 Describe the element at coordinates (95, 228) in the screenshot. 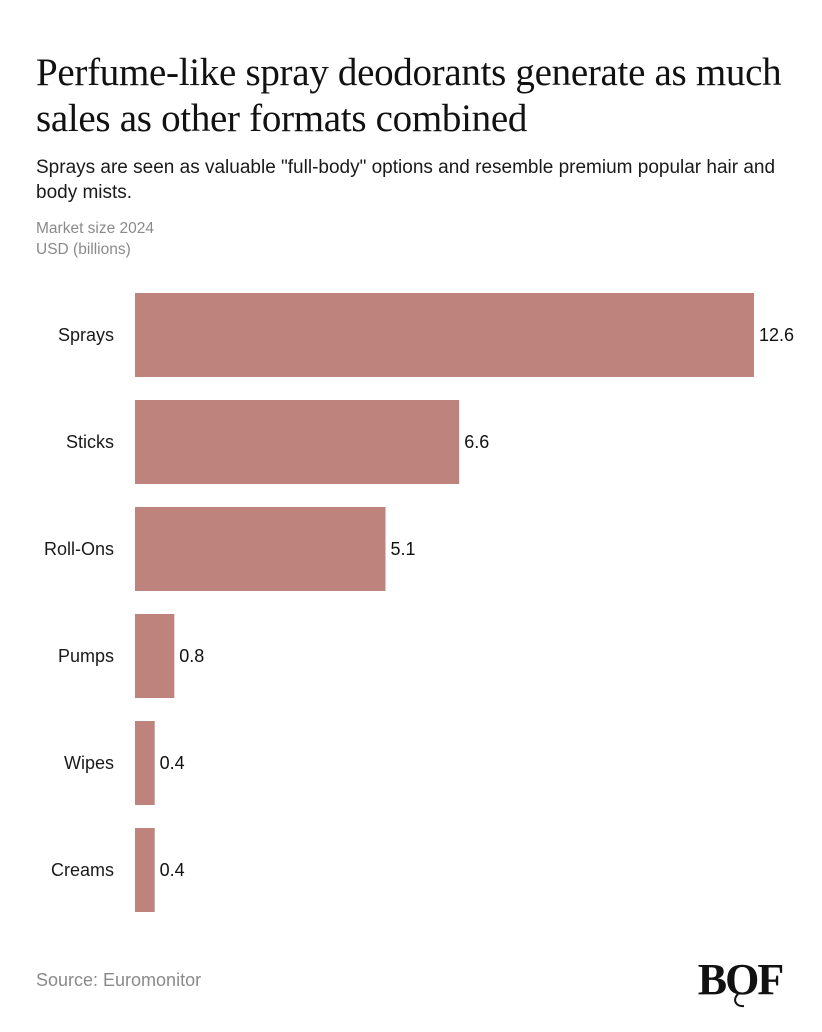

I see `axis-label-measure: Market size 2024` at that location.